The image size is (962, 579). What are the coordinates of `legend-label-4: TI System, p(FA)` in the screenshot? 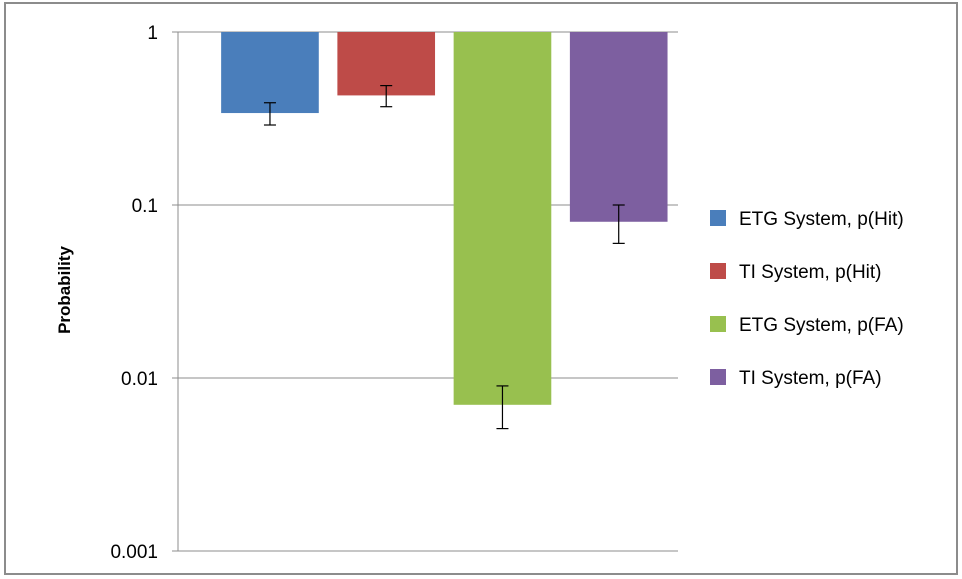 It's located at (810, 378).